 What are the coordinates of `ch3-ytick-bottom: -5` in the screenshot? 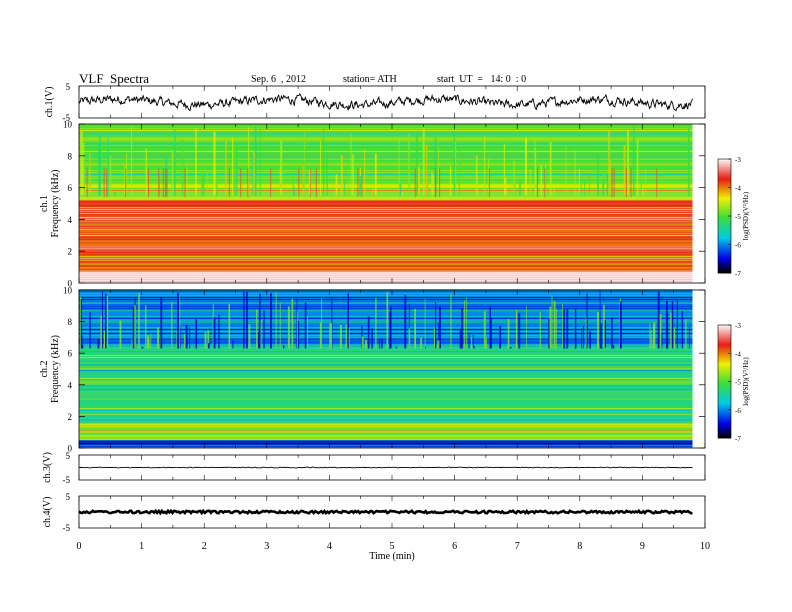 It's located at (67, 480).